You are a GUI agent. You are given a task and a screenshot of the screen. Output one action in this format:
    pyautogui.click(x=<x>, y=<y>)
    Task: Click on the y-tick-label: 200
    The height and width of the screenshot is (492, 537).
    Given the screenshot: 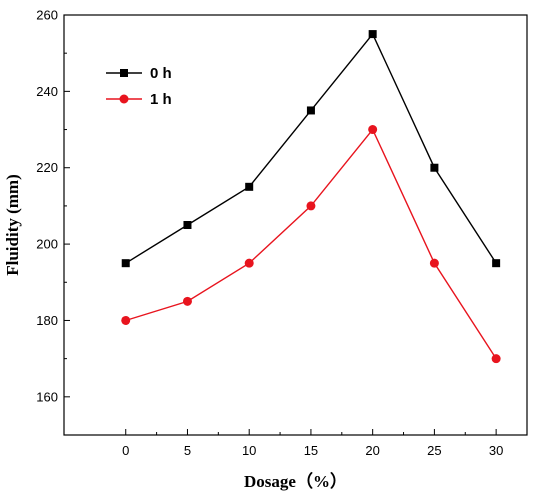 What is the action you would take?
    pyautogui.click(x=47, y=244)
    